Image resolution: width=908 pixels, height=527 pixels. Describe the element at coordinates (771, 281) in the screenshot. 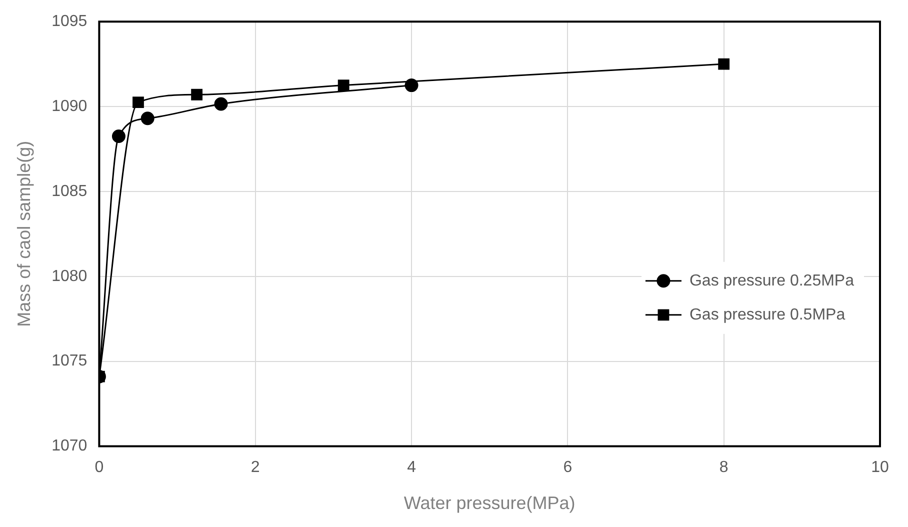

I see `legend-label: Gas pressure 0.25MPa` at that location.